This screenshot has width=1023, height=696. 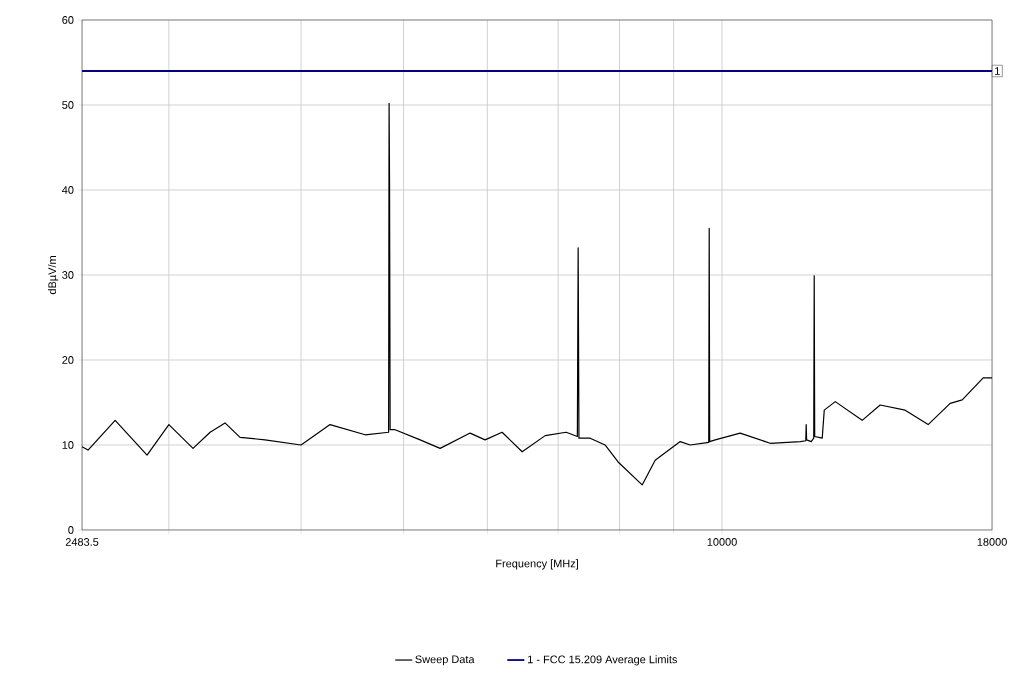 What do you see at coordinates (68, 275) in the screenshot?
I see `y-tick-label: 30` at bounding box center [68, 275].